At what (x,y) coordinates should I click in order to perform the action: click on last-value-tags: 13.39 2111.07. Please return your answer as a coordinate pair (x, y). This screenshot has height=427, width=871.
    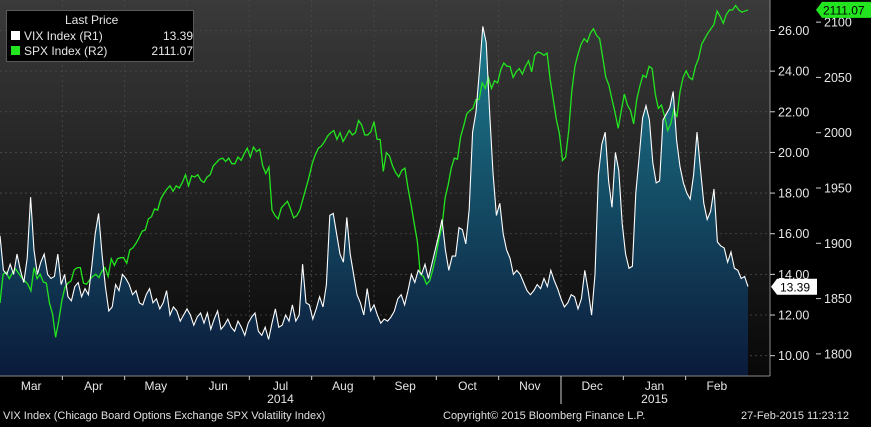
    Looking at the image, I should click on (821, 148).